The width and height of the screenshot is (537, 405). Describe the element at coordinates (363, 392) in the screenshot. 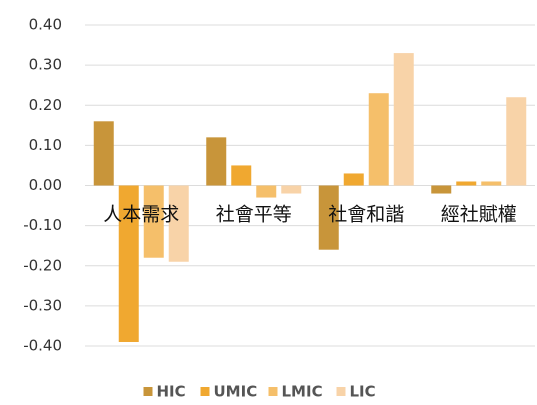

I see `legend-label: LIC` at that location.